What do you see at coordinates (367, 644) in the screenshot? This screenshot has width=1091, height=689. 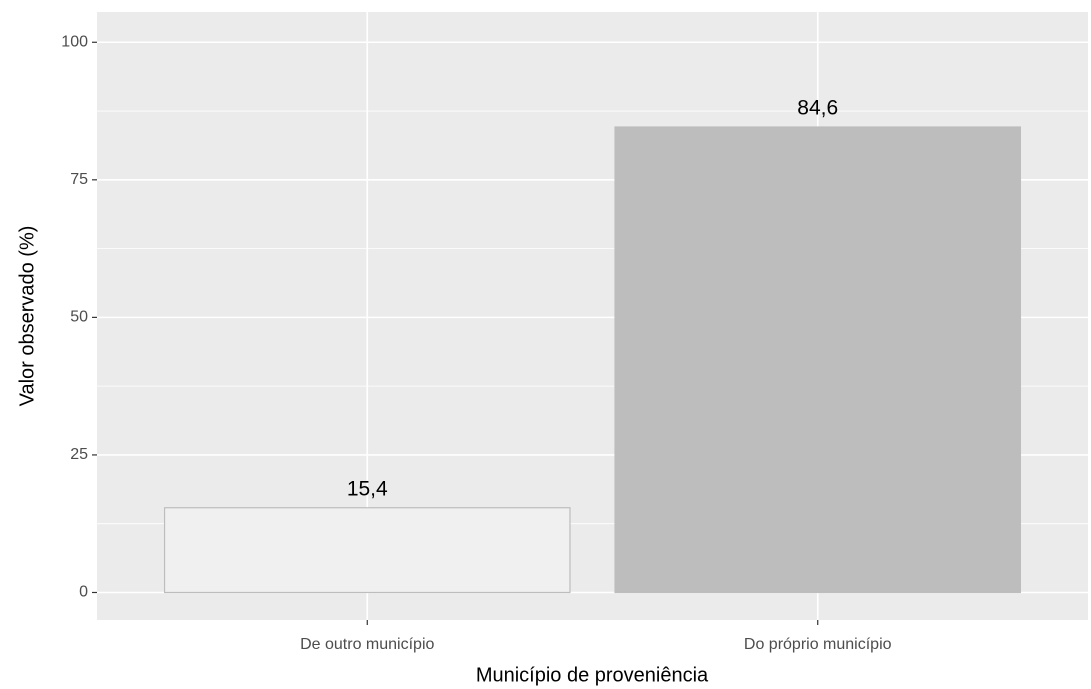 I see `x-tick-label: De outro município` at bounding box center [367, 644].